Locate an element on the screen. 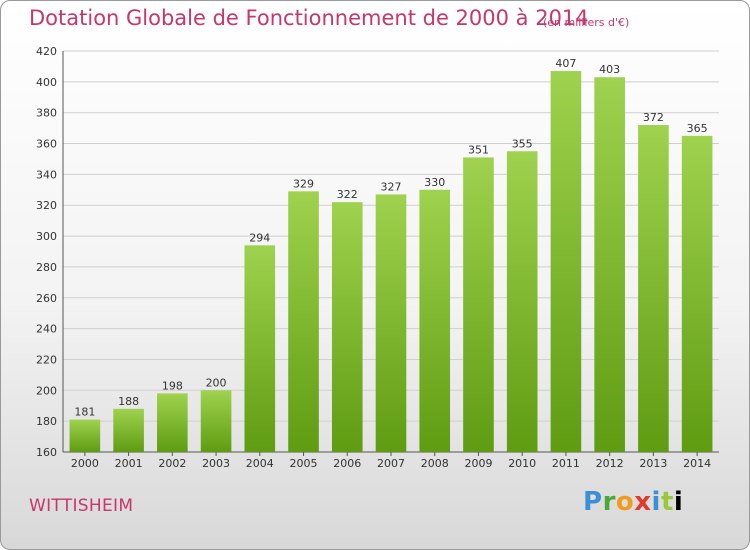 The image size is (750, 550). proxiti-logo: Proxiti is located at coordinates (633, 502).